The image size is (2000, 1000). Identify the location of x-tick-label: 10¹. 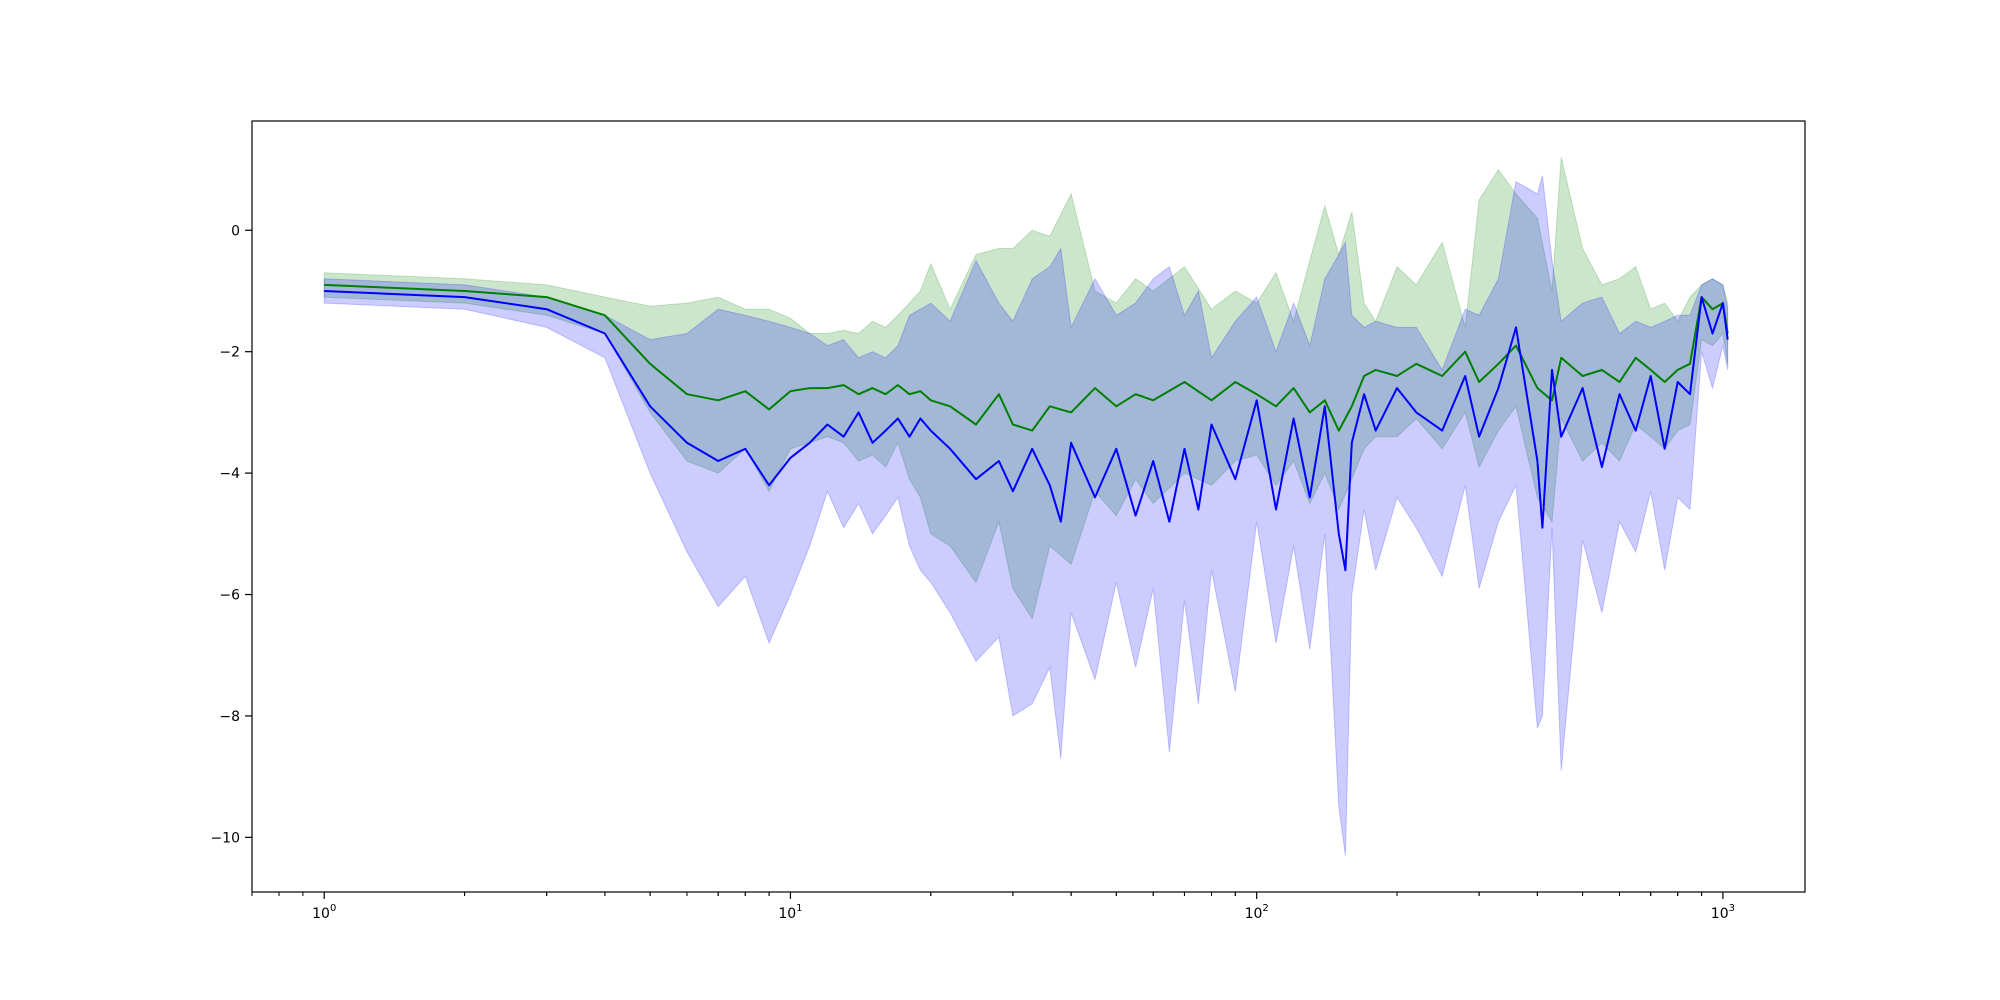
(790, 912).